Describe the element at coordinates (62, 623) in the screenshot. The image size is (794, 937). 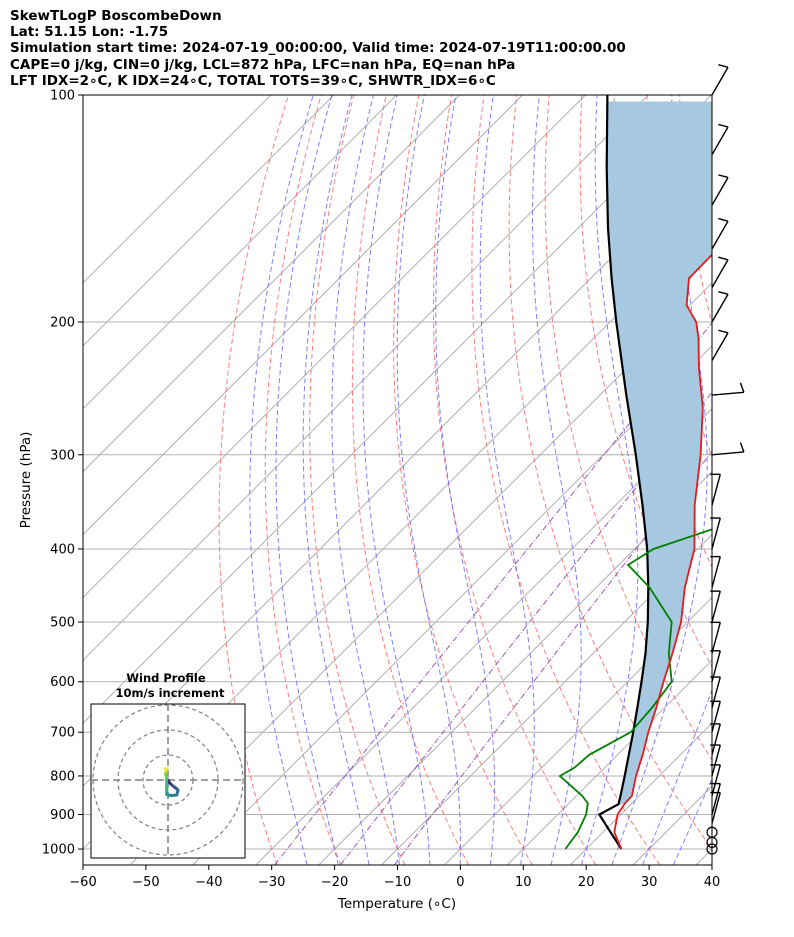
I see `y-tick-label: 500` at that location.